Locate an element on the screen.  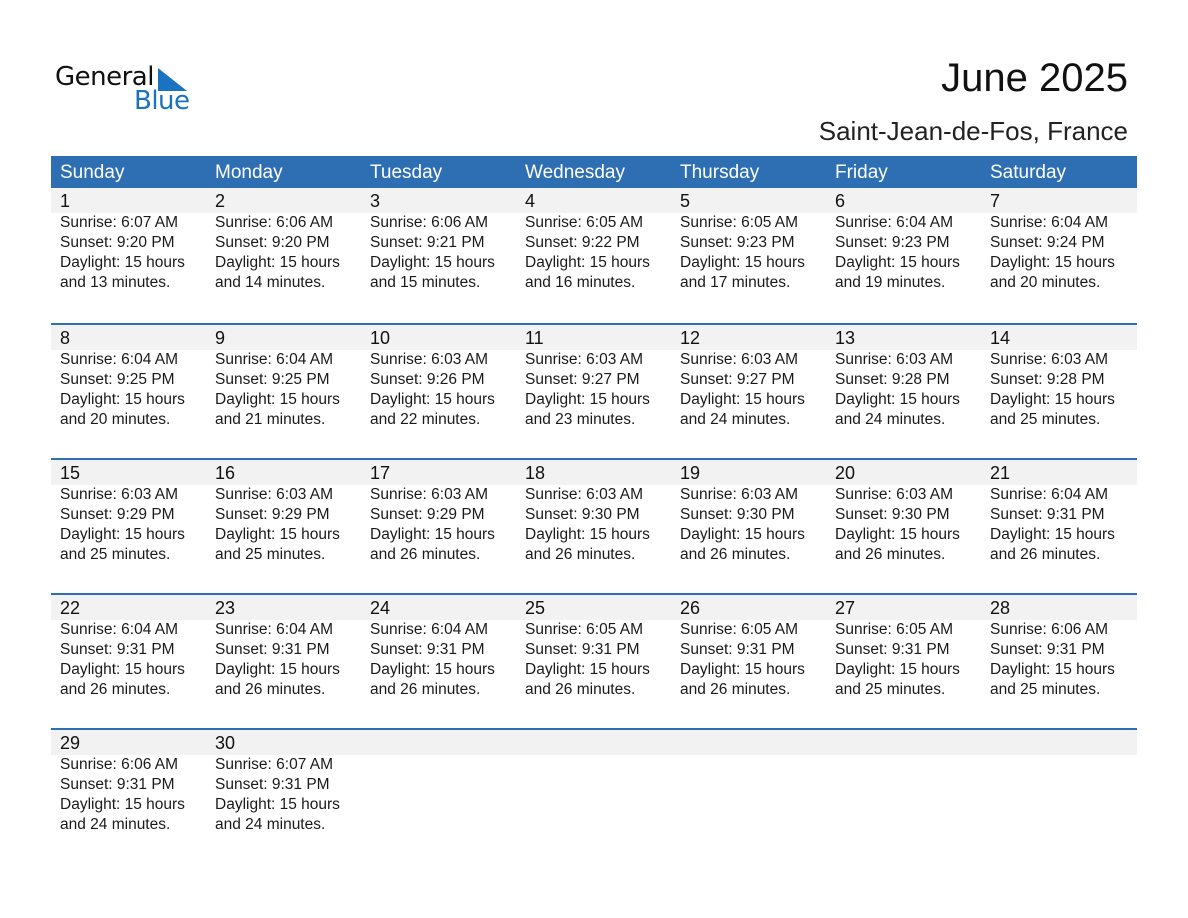
daylight-minutes-text: and 23 minutes. is located at coordinates (580, 419).